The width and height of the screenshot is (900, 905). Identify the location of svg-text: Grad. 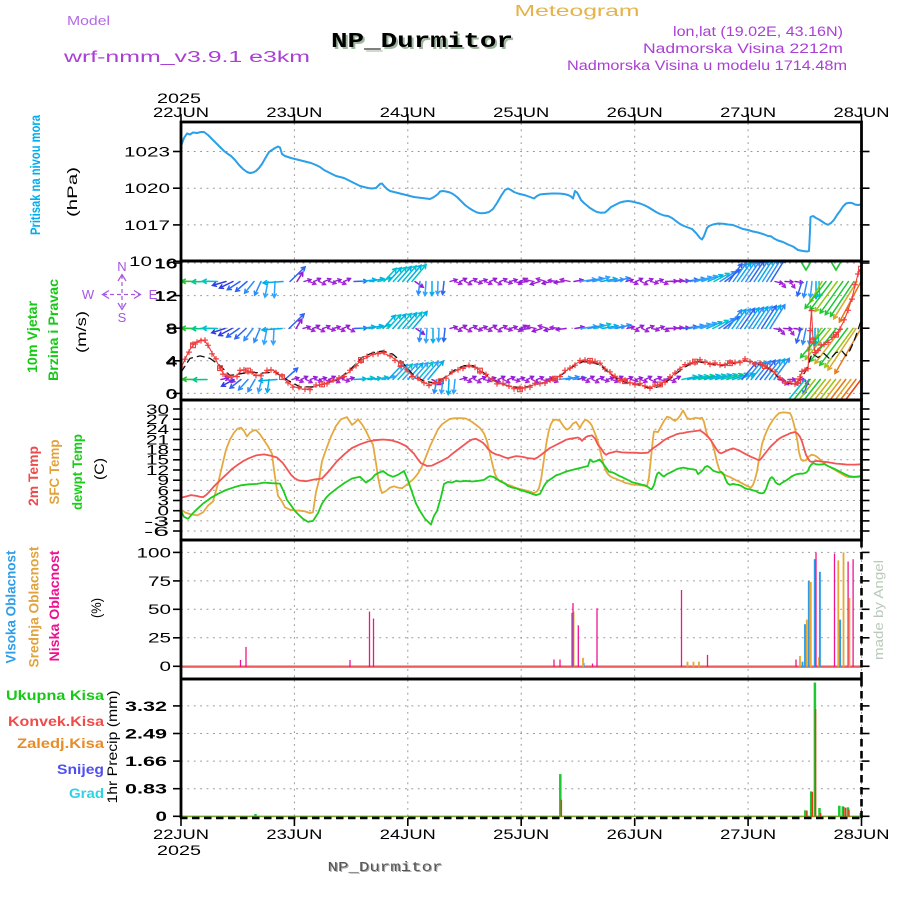
(86, 793).